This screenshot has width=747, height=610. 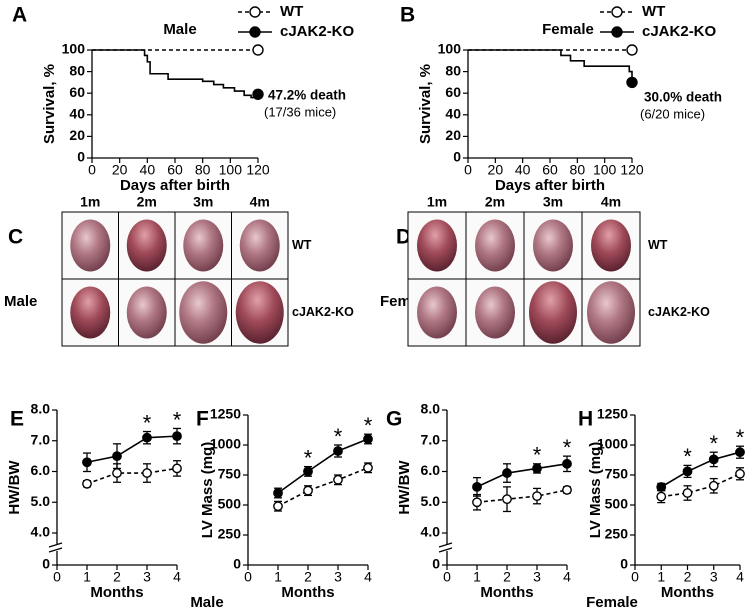 I want to click on annotation: (17/36 mice), so click(x=300, y=111).